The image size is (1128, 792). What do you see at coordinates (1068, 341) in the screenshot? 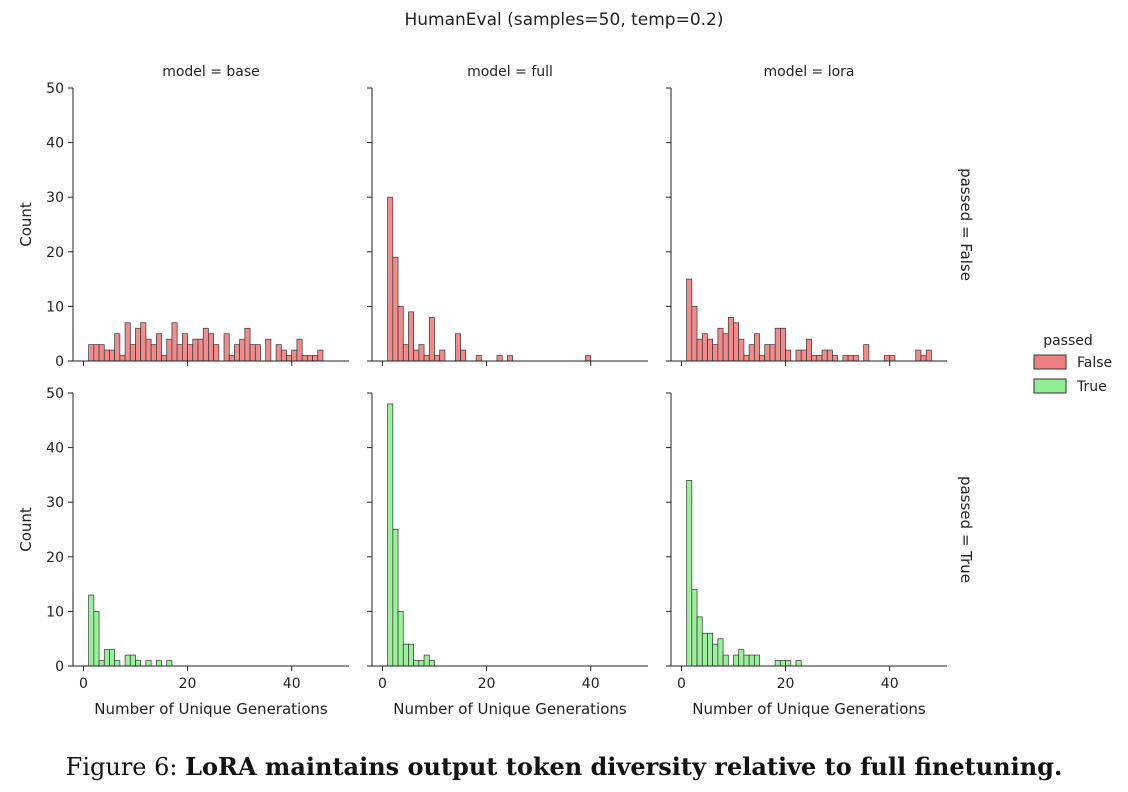
I see `legend-title: passed` at bounding box center [1068, 341].